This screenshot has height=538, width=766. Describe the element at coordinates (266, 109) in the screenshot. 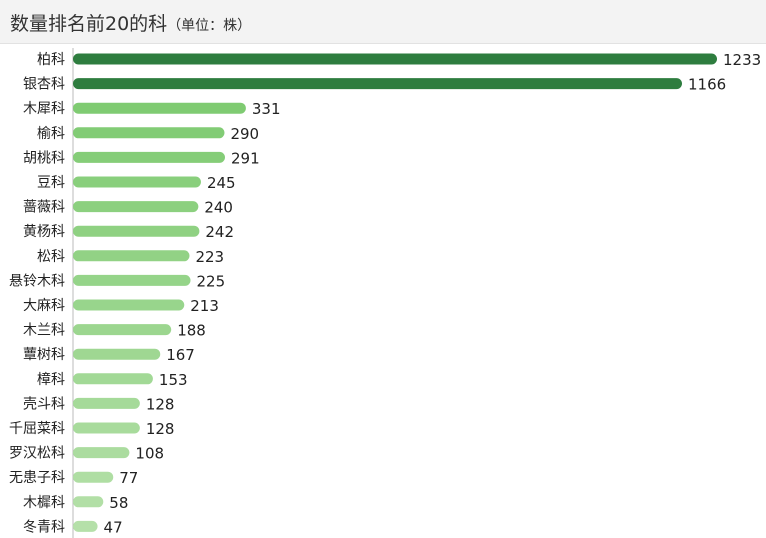

I see `value-label: 331` at that location.